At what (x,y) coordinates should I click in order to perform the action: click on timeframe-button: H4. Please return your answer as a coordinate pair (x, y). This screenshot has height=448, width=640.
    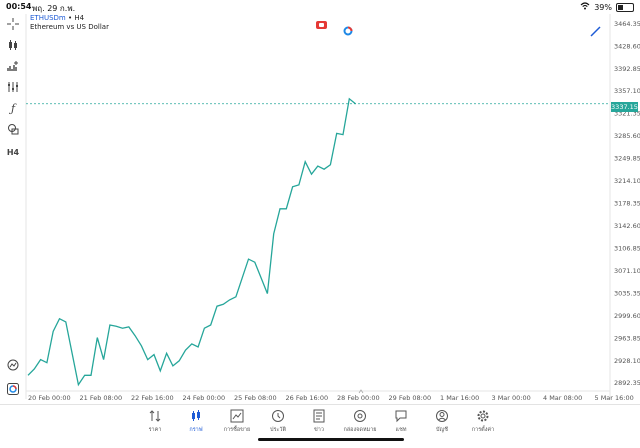
    Looking at the image, I should click on (13, 152).